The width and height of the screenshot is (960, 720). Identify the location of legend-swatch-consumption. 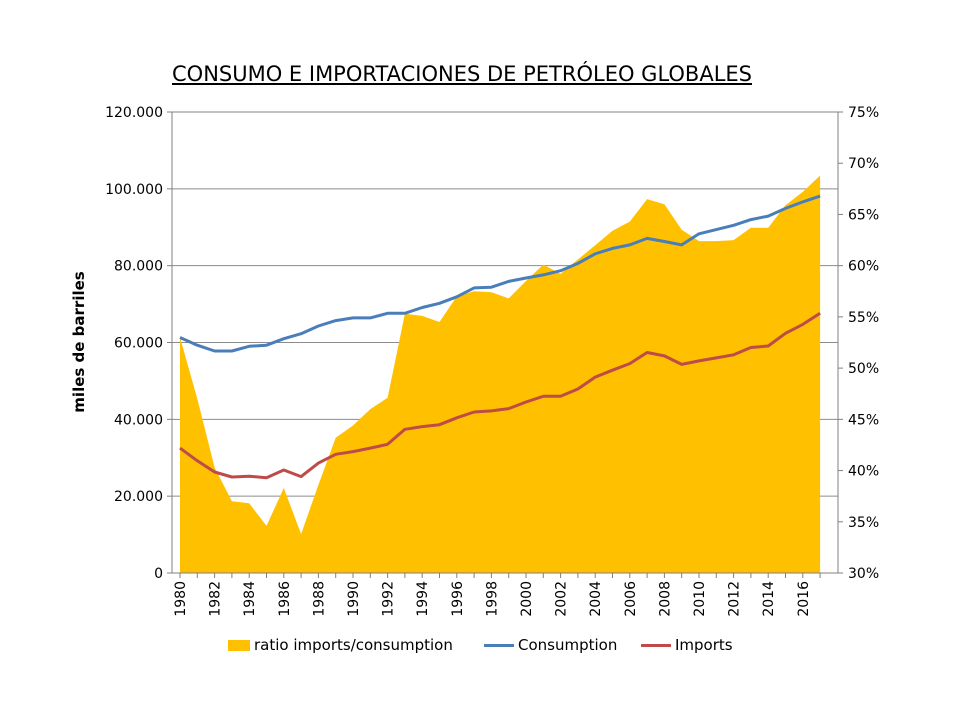
(499, 645).